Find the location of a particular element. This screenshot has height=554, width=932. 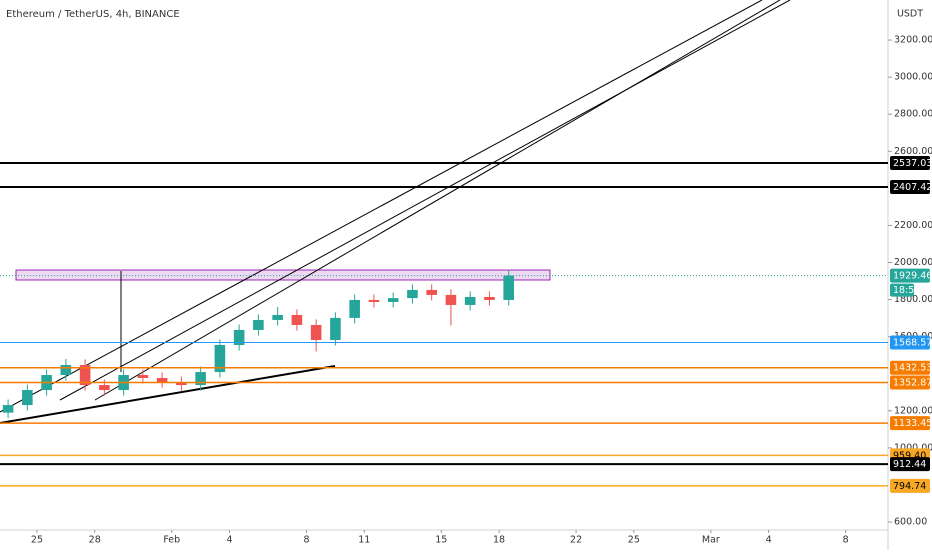

x-tick-label: 11 is located at coordinates (364, 540).